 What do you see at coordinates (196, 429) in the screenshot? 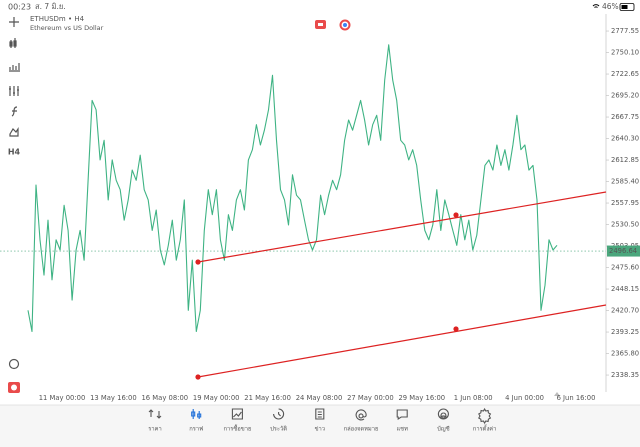
I see `nav-label: กราฟ` at bounding box center [196, 429].